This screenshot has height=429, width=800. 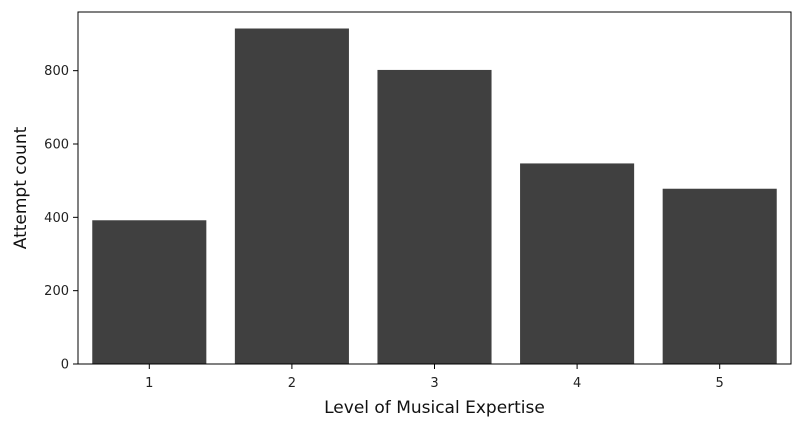 What do you see at coordinates (149, 383) in the screenshot?
I see `x-tick-label: 1` at bounding box center [149, 383].